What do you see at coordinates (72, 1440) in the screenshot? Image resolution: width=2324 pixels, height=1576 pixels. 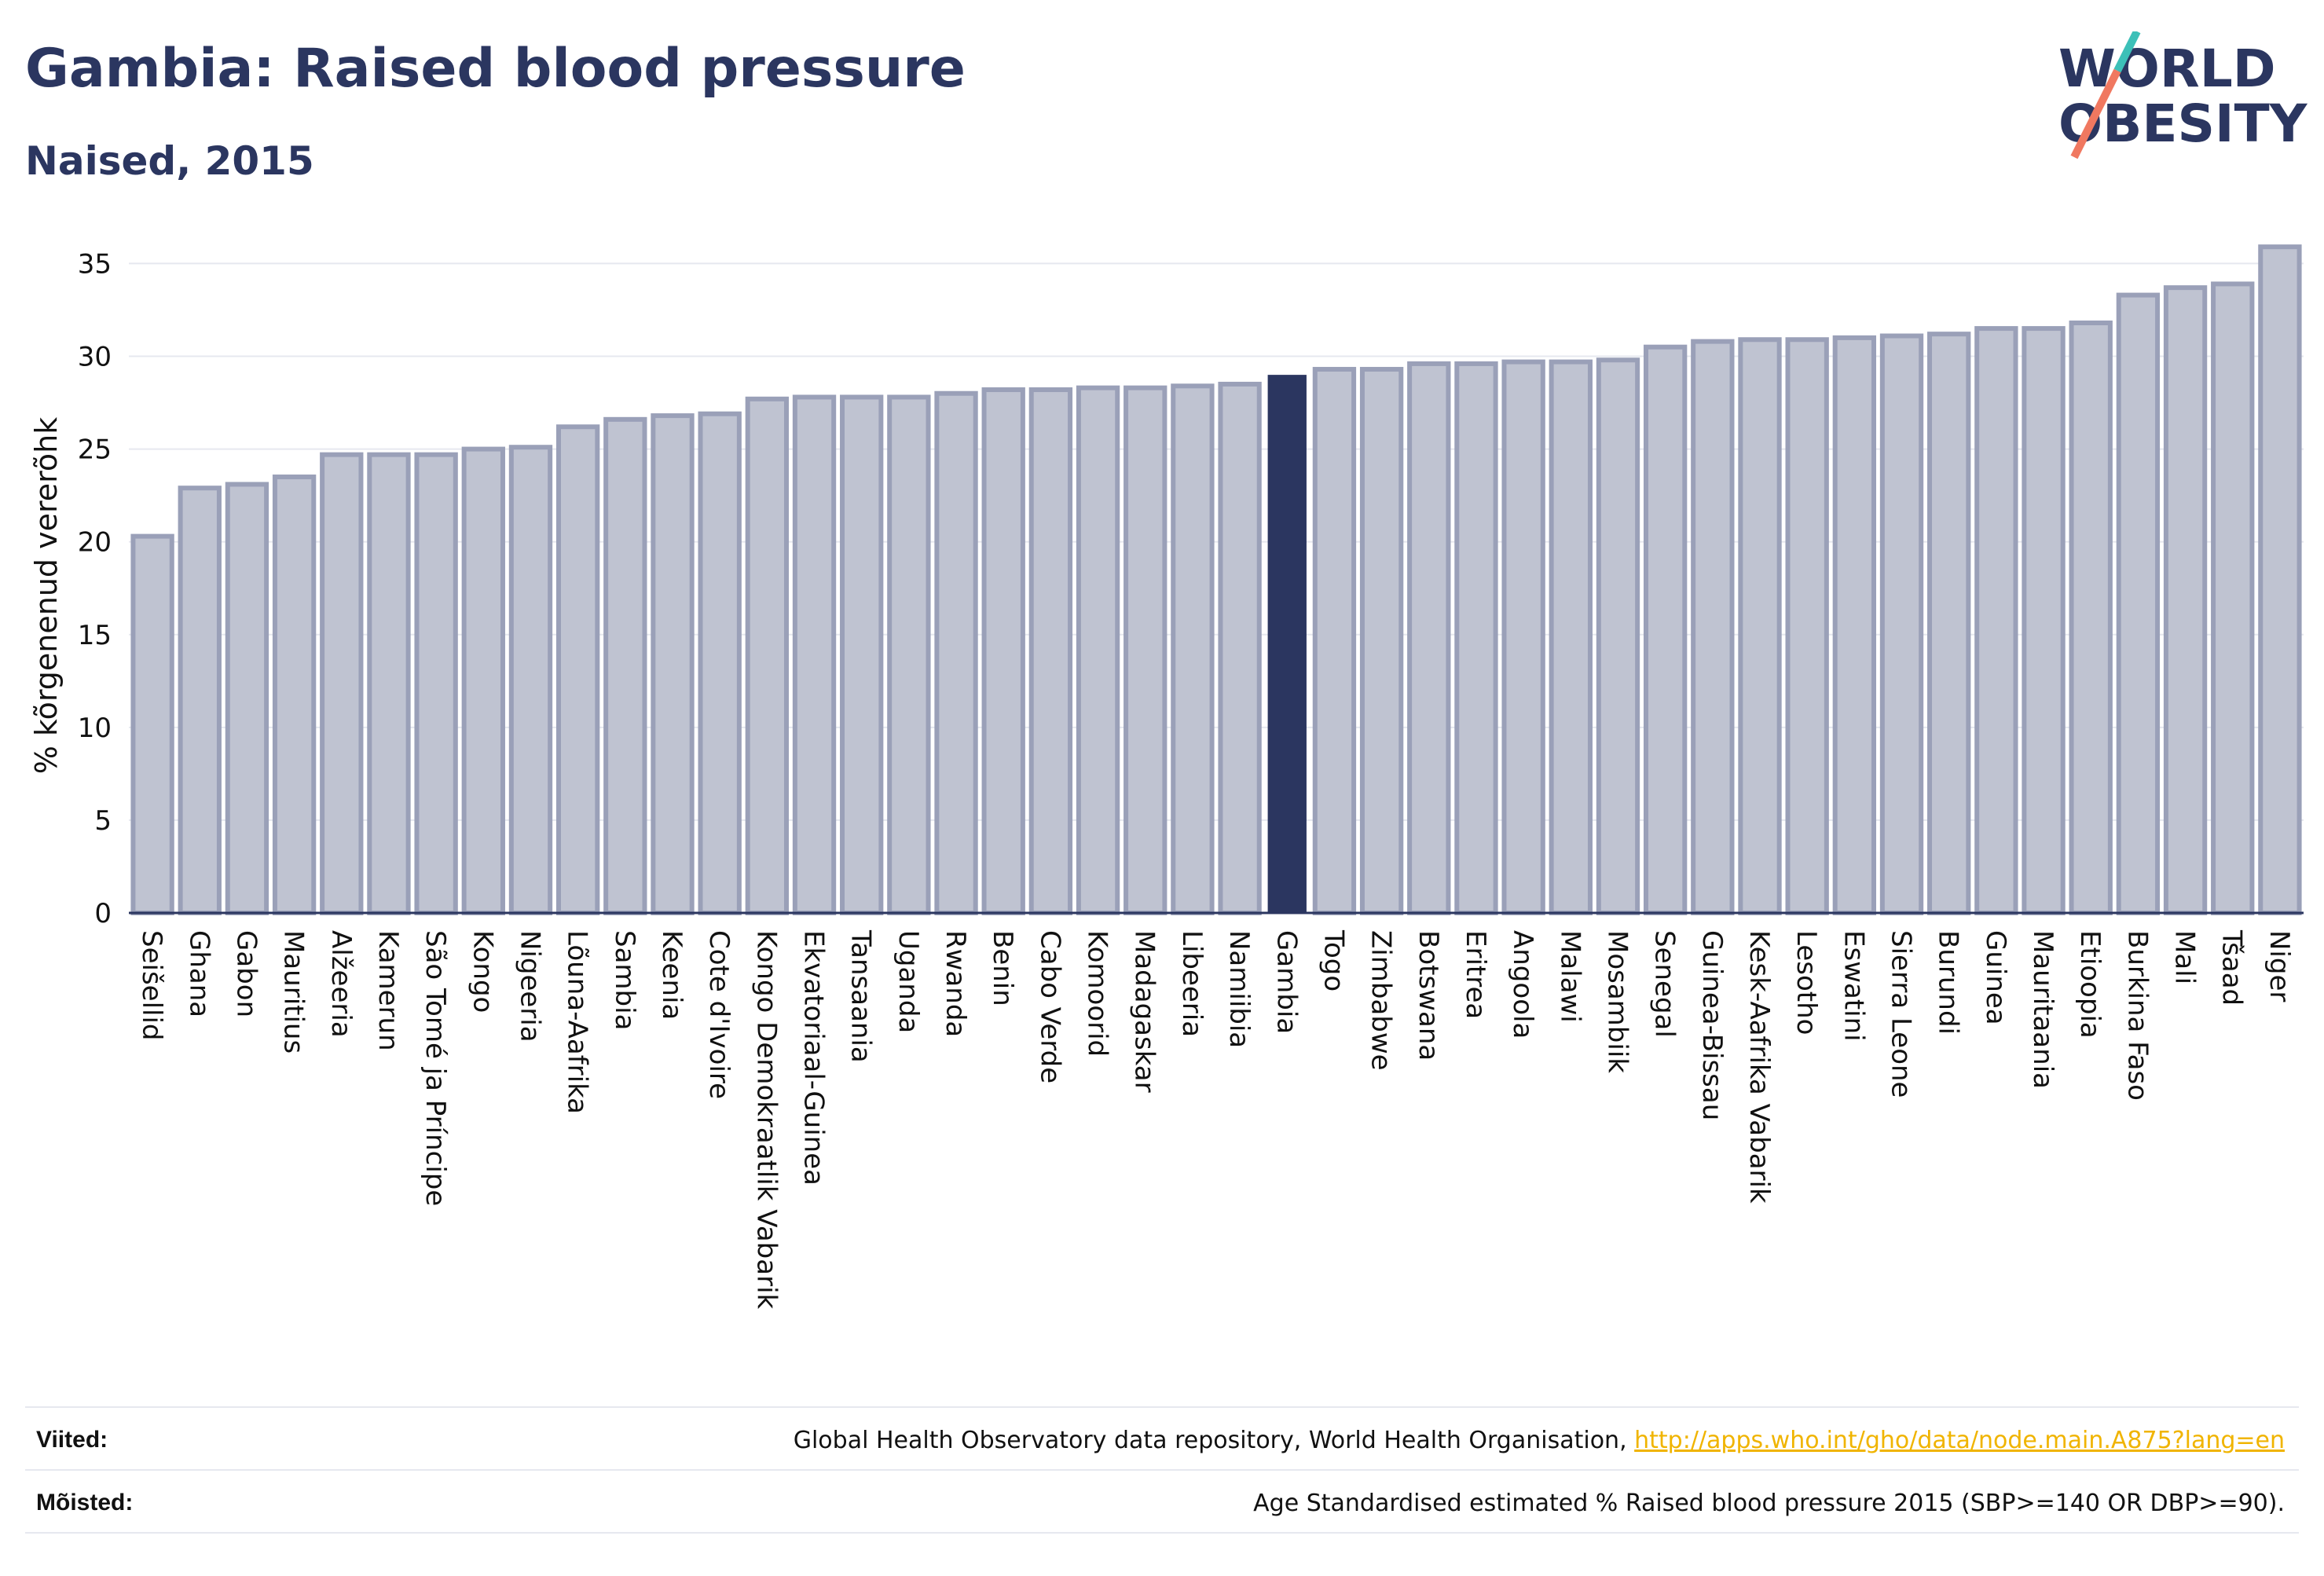 I see `sources-label: Viited:` at bounding box center [72, 1440].